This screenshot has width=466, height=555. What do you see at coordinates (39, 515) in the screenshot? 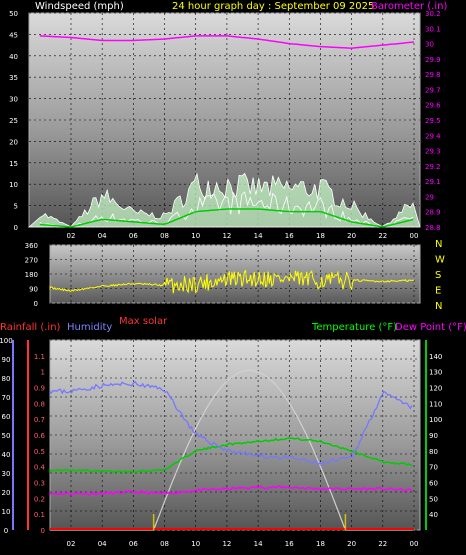
I see `rain-tick-label: 0.1` at bounding box center [39, 515].